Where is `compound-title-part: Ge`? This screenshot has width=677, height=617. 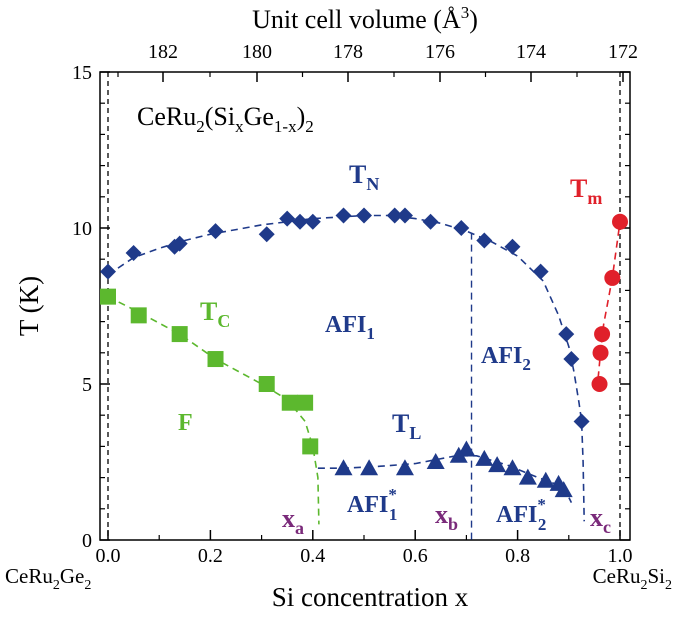
compound-title-part: Ge is located at coordinates (259, 116).